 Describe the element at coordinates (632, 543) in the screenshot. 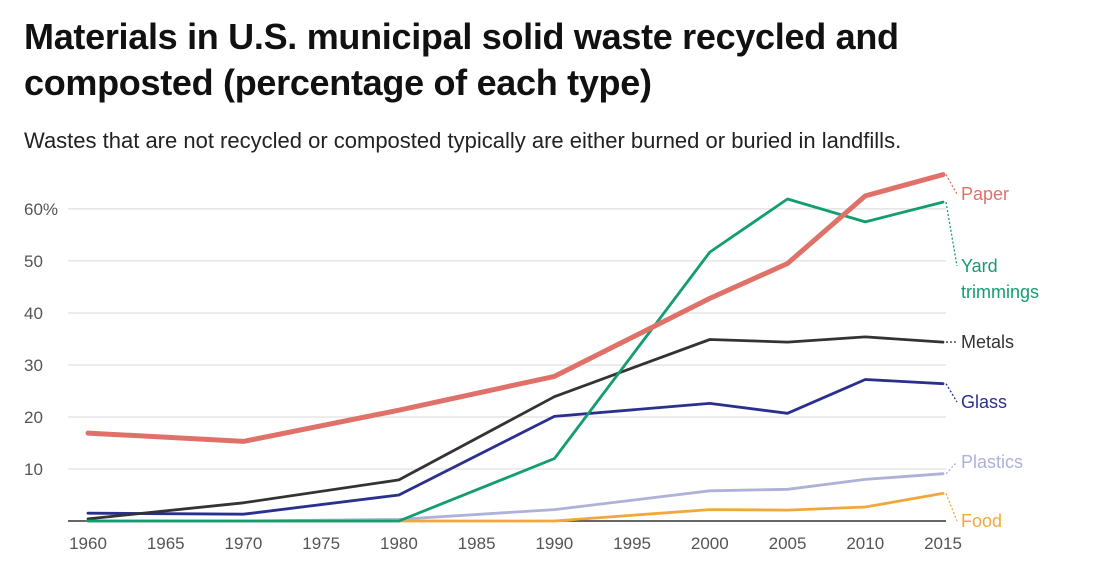

I see `x-tick-label: 1995` at that location.